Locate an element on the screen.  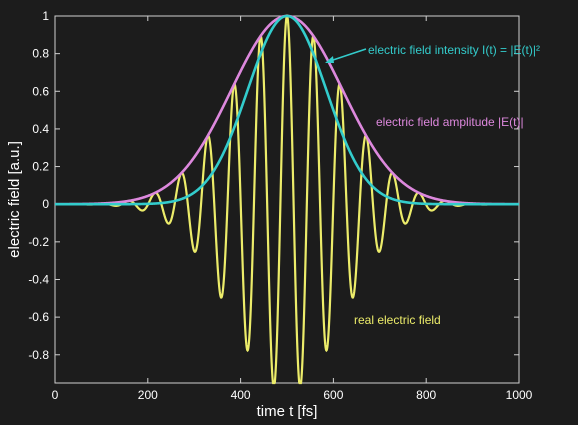
annotation-arrowhead is located at coordinates (329, 59).